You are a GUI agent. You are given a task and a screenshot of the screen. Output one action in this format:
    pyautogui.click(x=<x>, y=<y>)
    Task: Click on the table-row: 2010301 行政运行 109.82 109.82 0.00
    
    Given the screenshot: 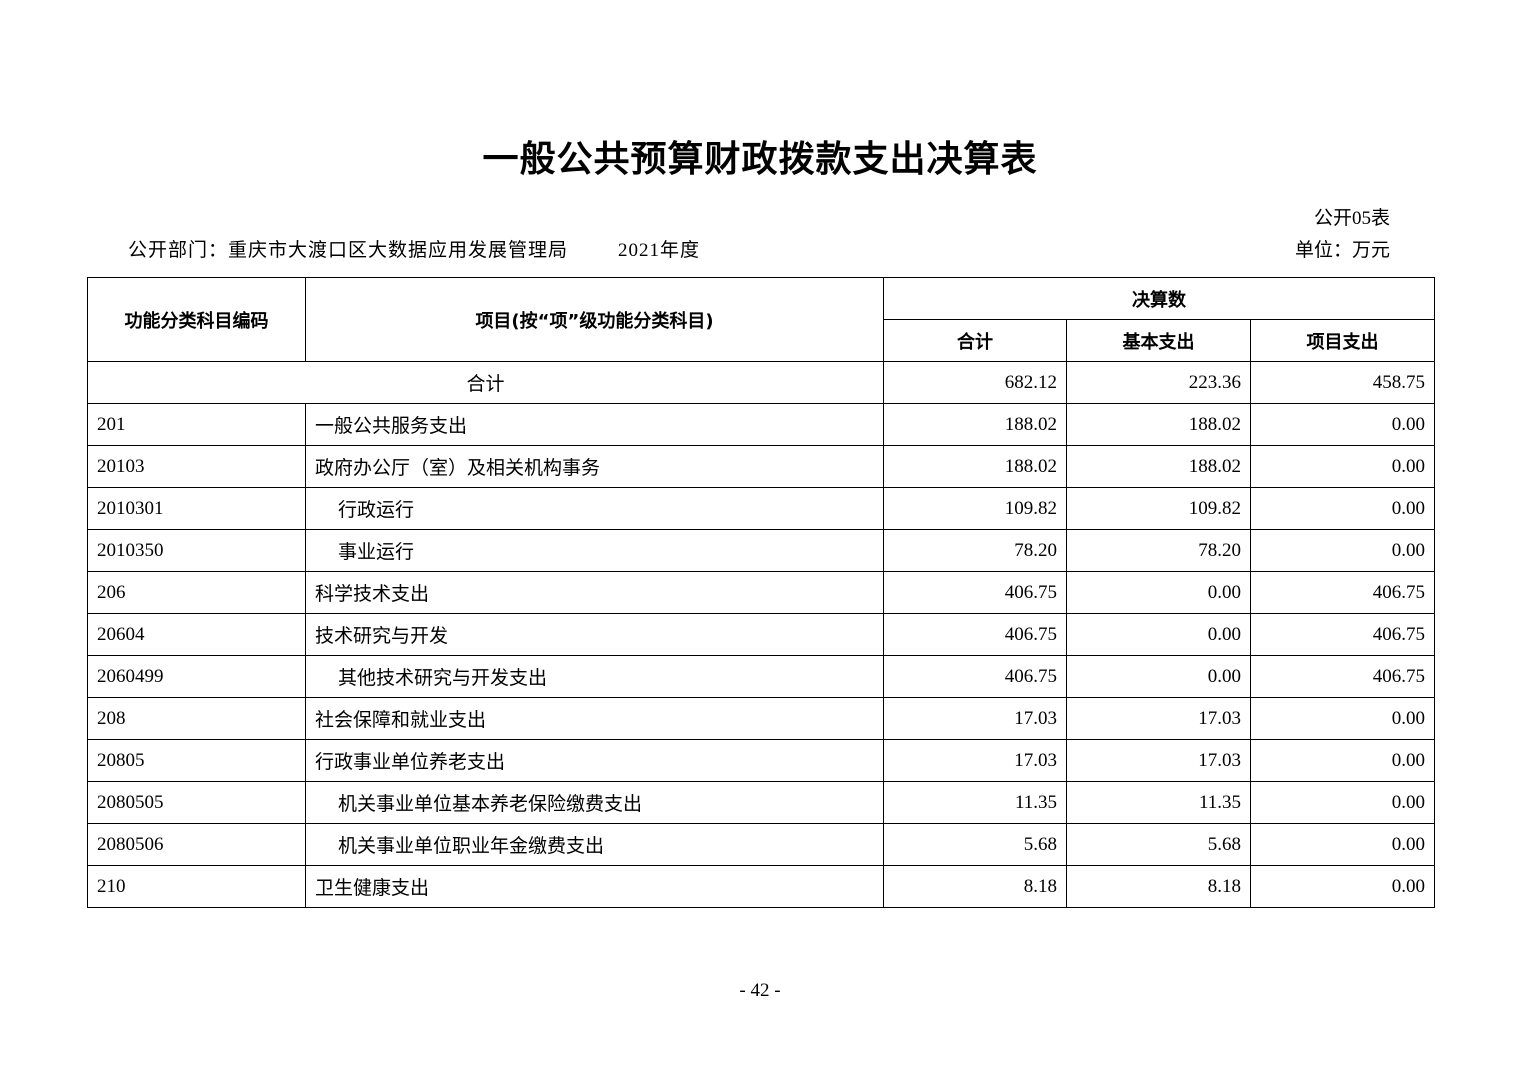 What is the action you would take?
    pyautogui.click(x=761, y=508)
    